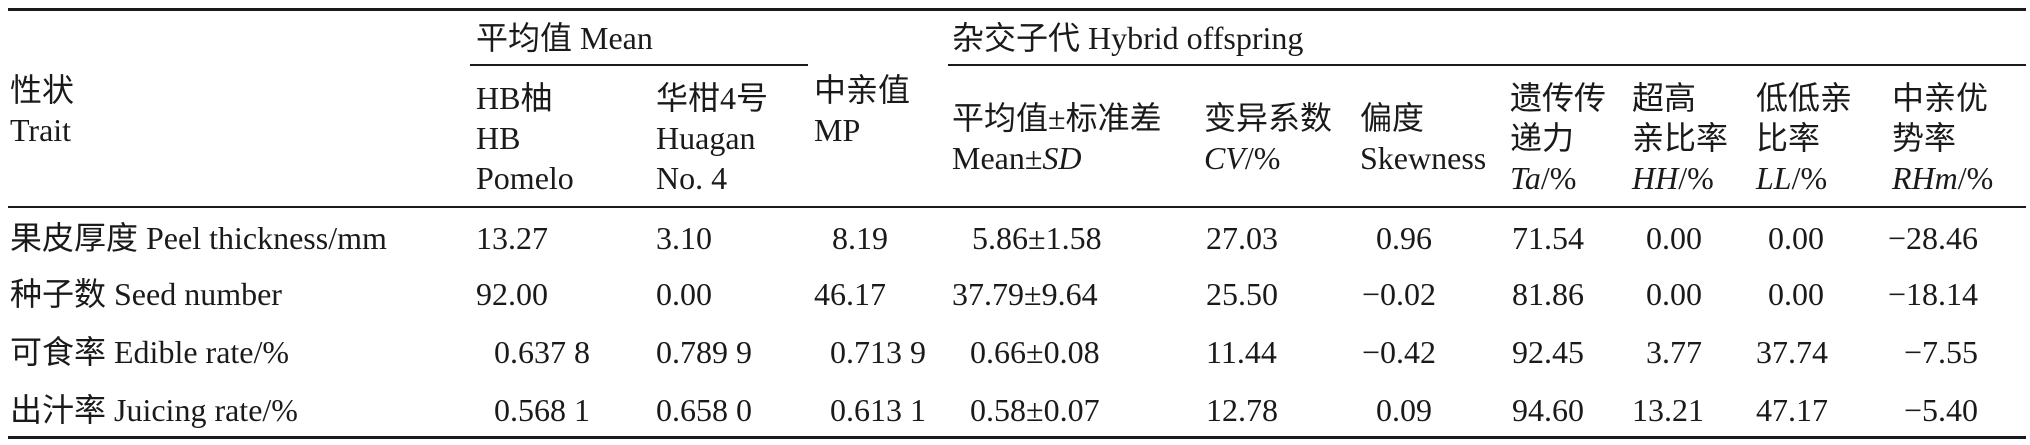 This screenshot has height=445, width=2030. Describe the element at coordinates (1525, 178) in the screenshot. I see `header-ta-symbol: Ta` at that location.